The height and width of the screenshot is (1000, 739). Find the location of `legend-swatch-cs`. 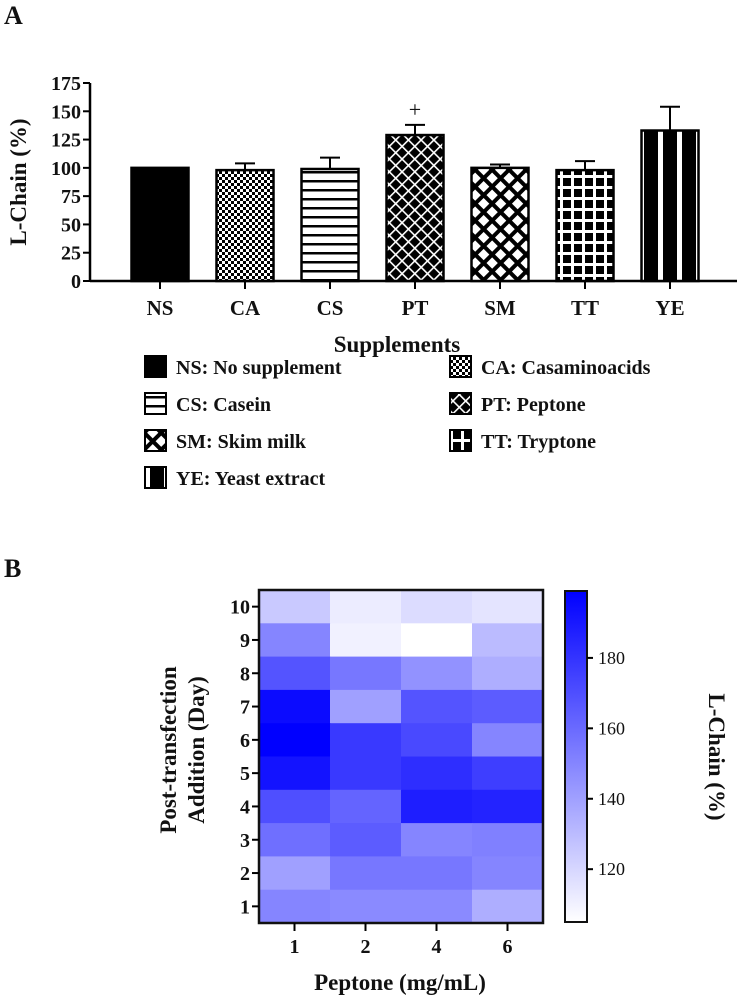

legend-swatch-cs is located at coordinates (155, 403).